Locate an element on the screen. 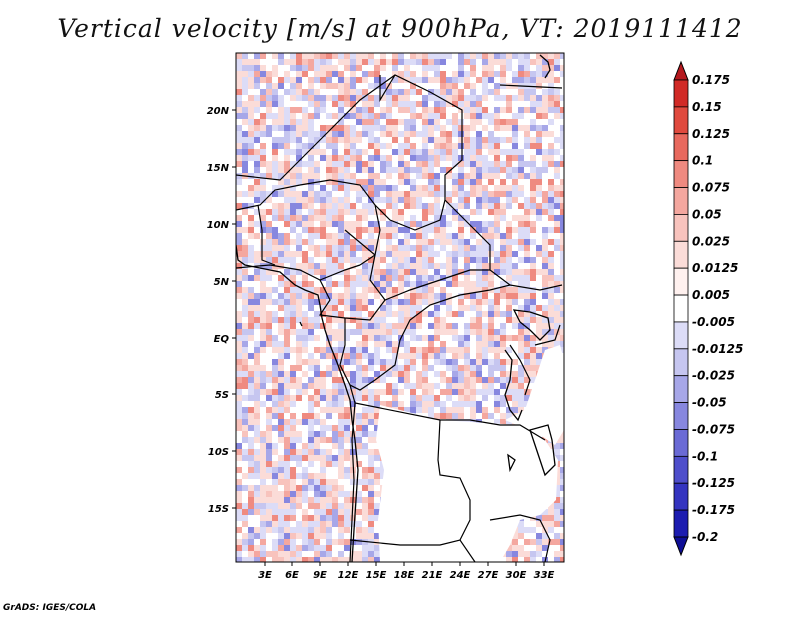 Image resolution: width=800 pixels, height=618 pixels. lat-label: 15S is located at coordinates (218, 509).